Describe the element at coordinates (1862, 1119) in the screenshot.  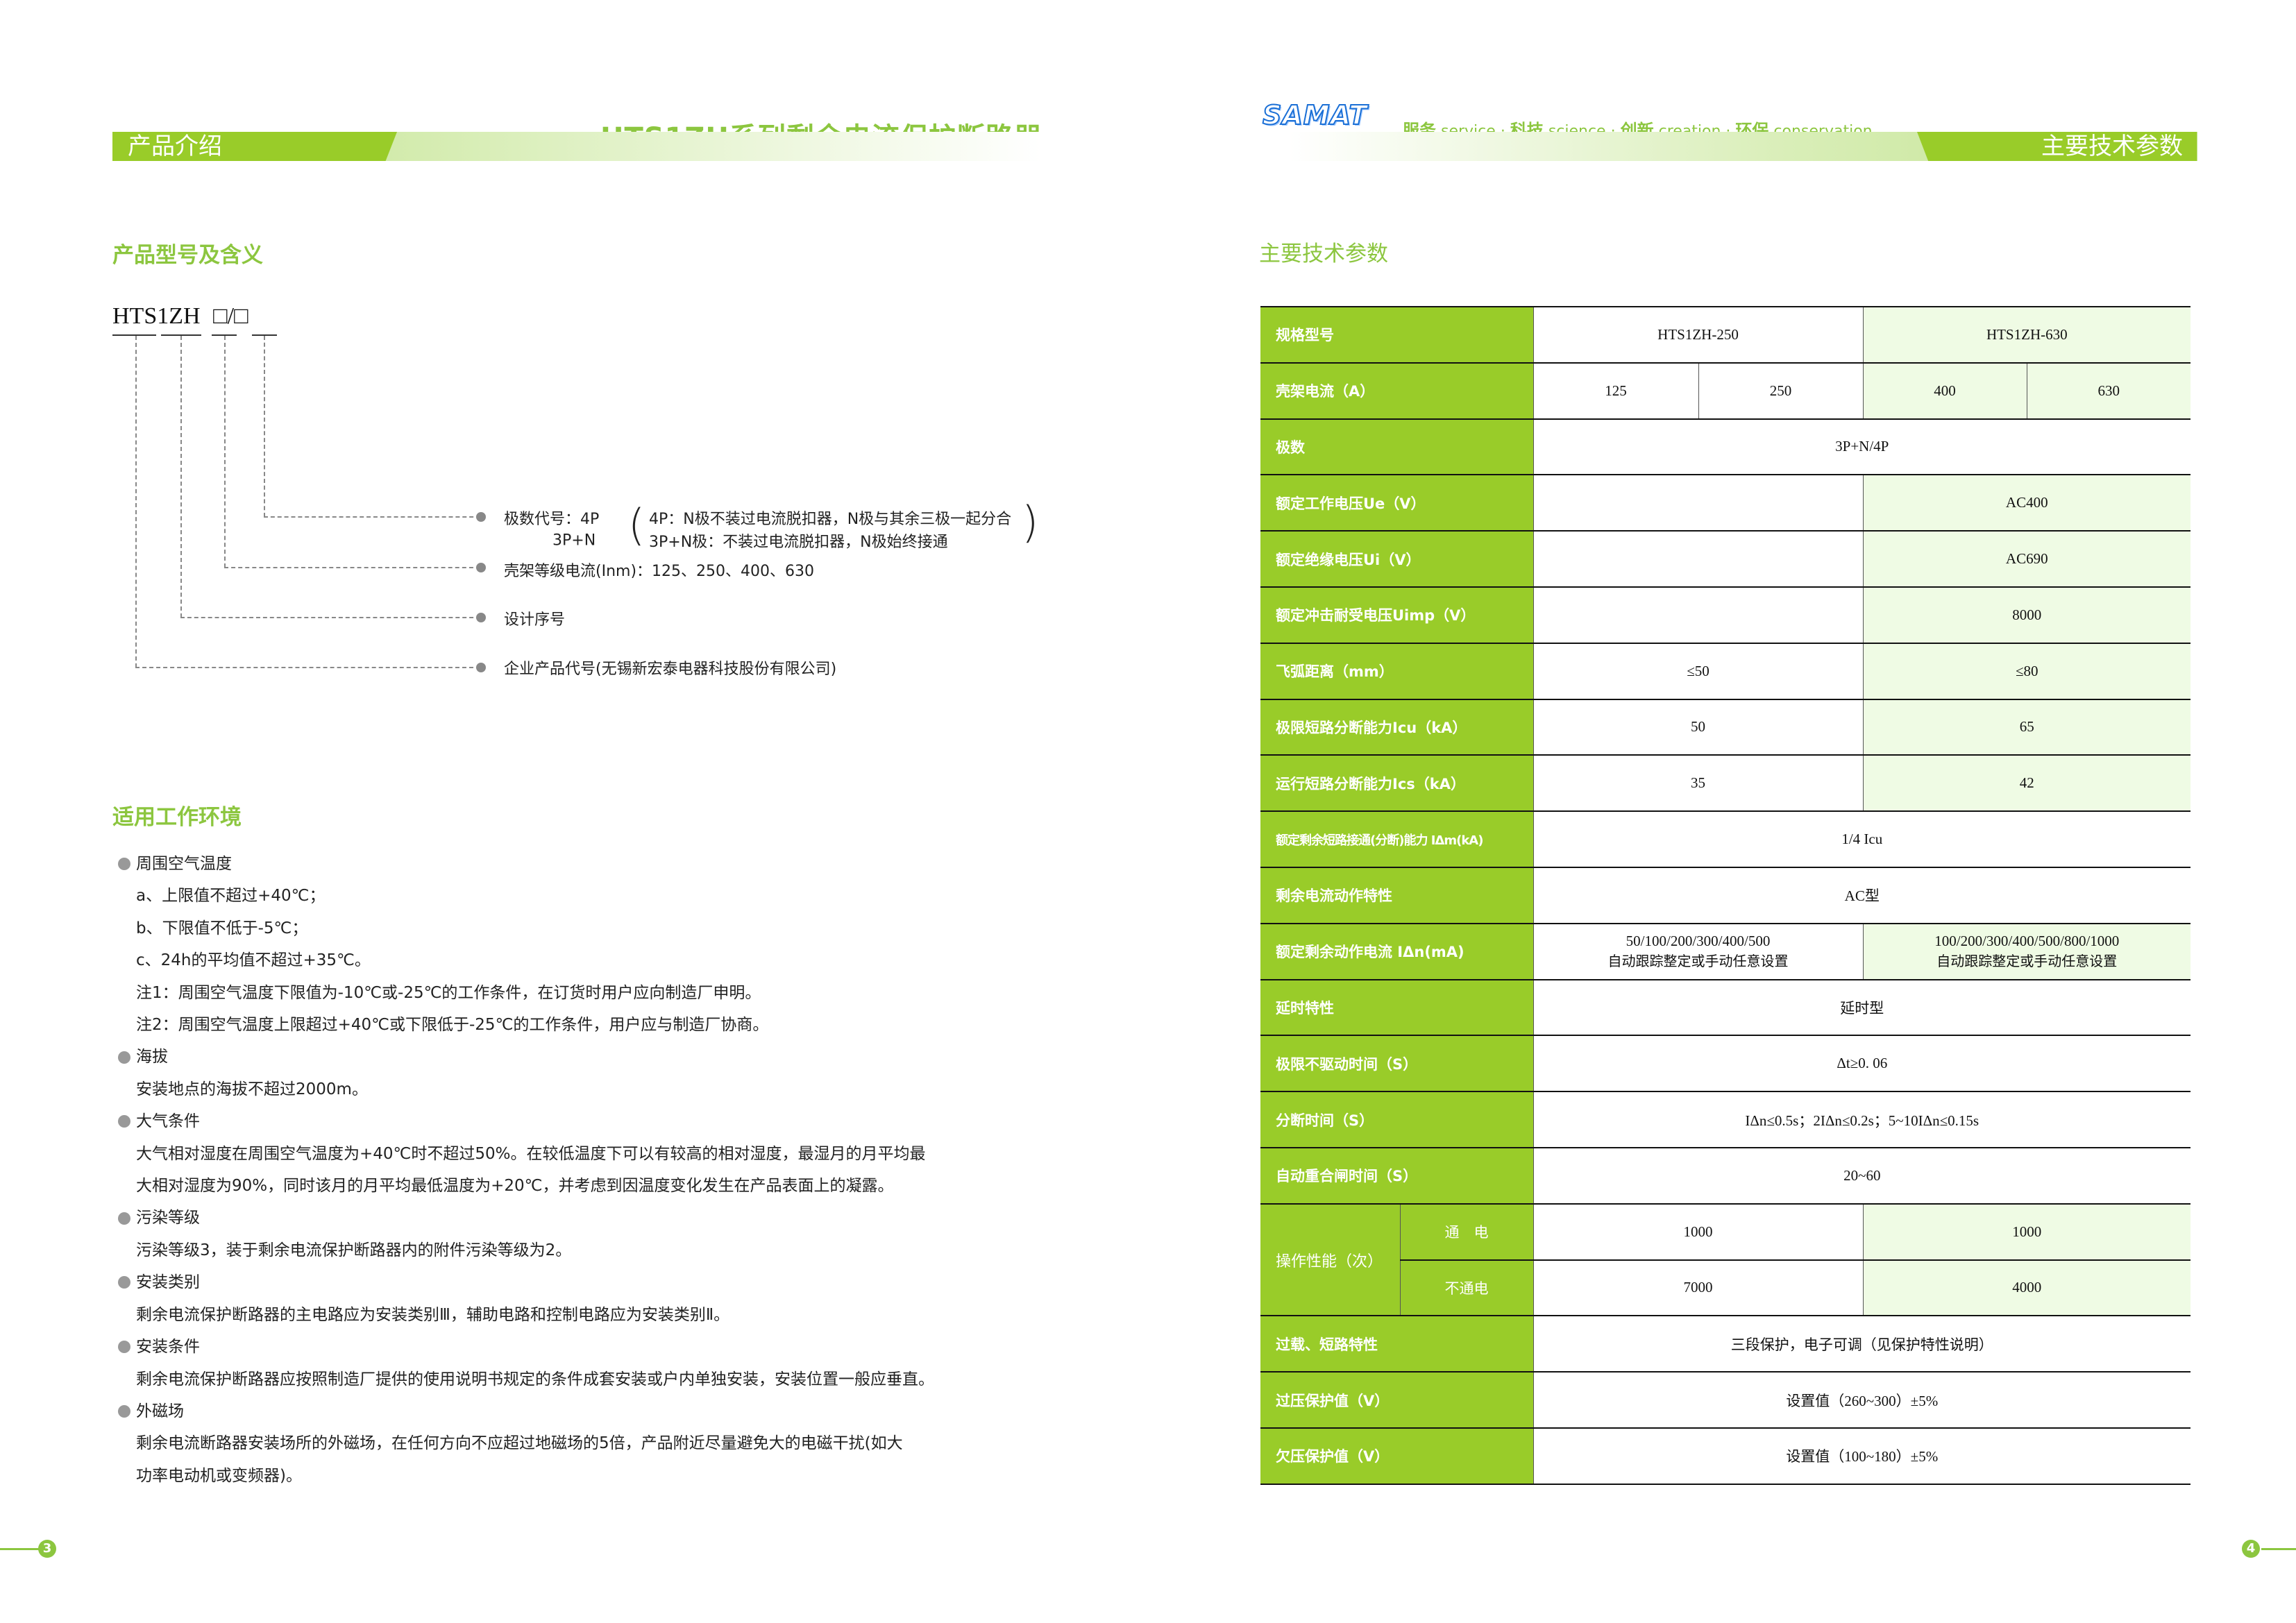
I see `cell: IΔn≤0.5s；2IΔn≤0.2s；5~10IΔn≤0.15s` at that location.